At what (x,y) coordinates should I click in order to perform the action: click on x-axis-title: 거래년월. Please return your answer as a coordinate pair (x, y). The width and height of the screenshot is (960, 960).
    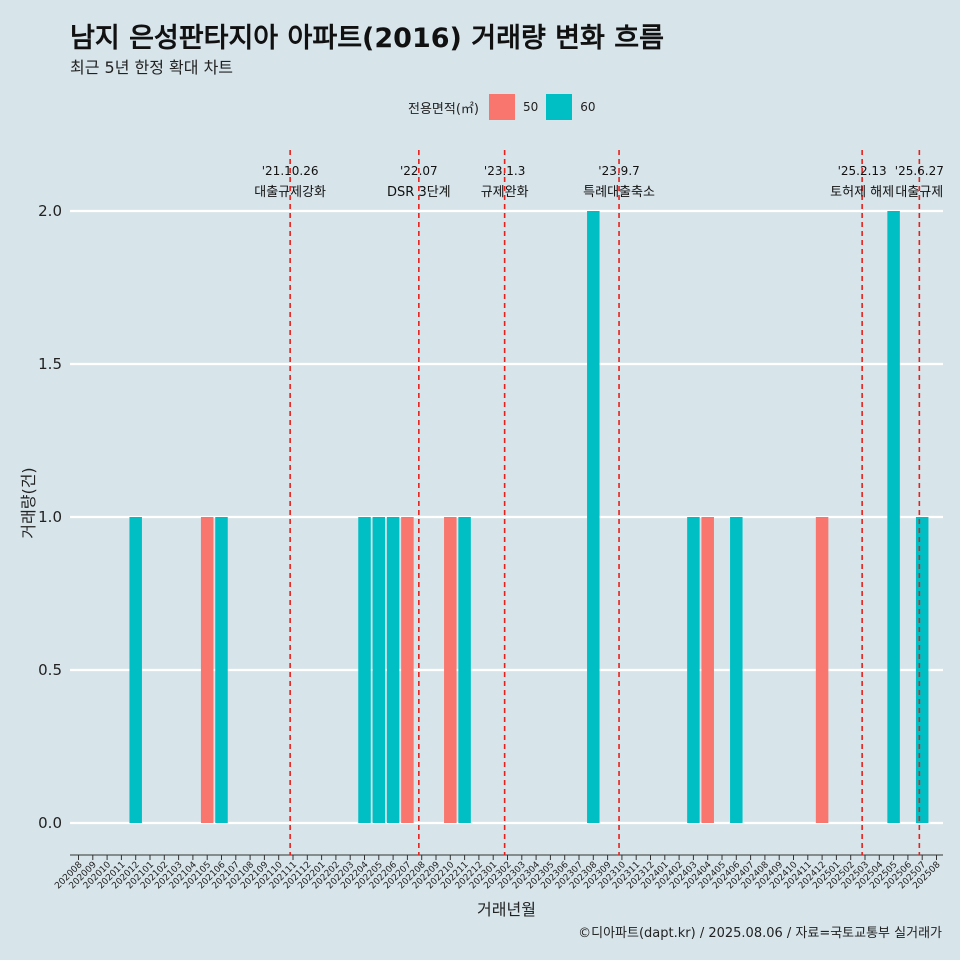
    Looking at the image, I should click on (506, 909).